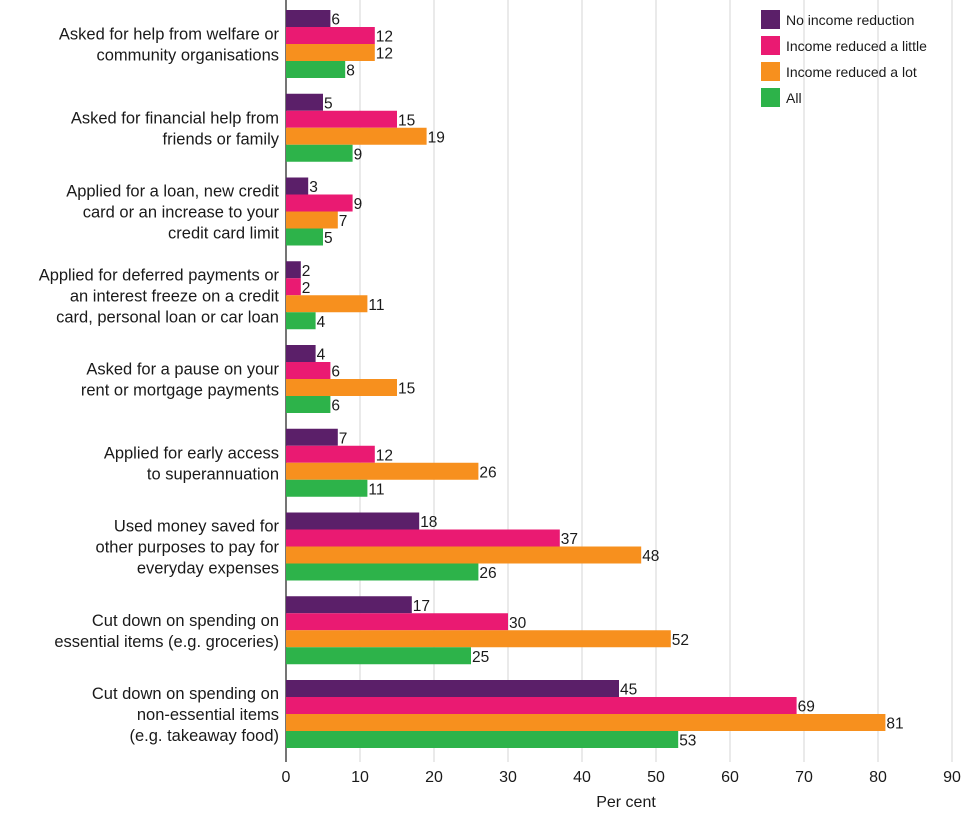 The height and width of the screenshot is (813, 973). I want to click on x-axis-ticks: 0 10 20 30 40 50 60 70 80 90, so click(621, 777).